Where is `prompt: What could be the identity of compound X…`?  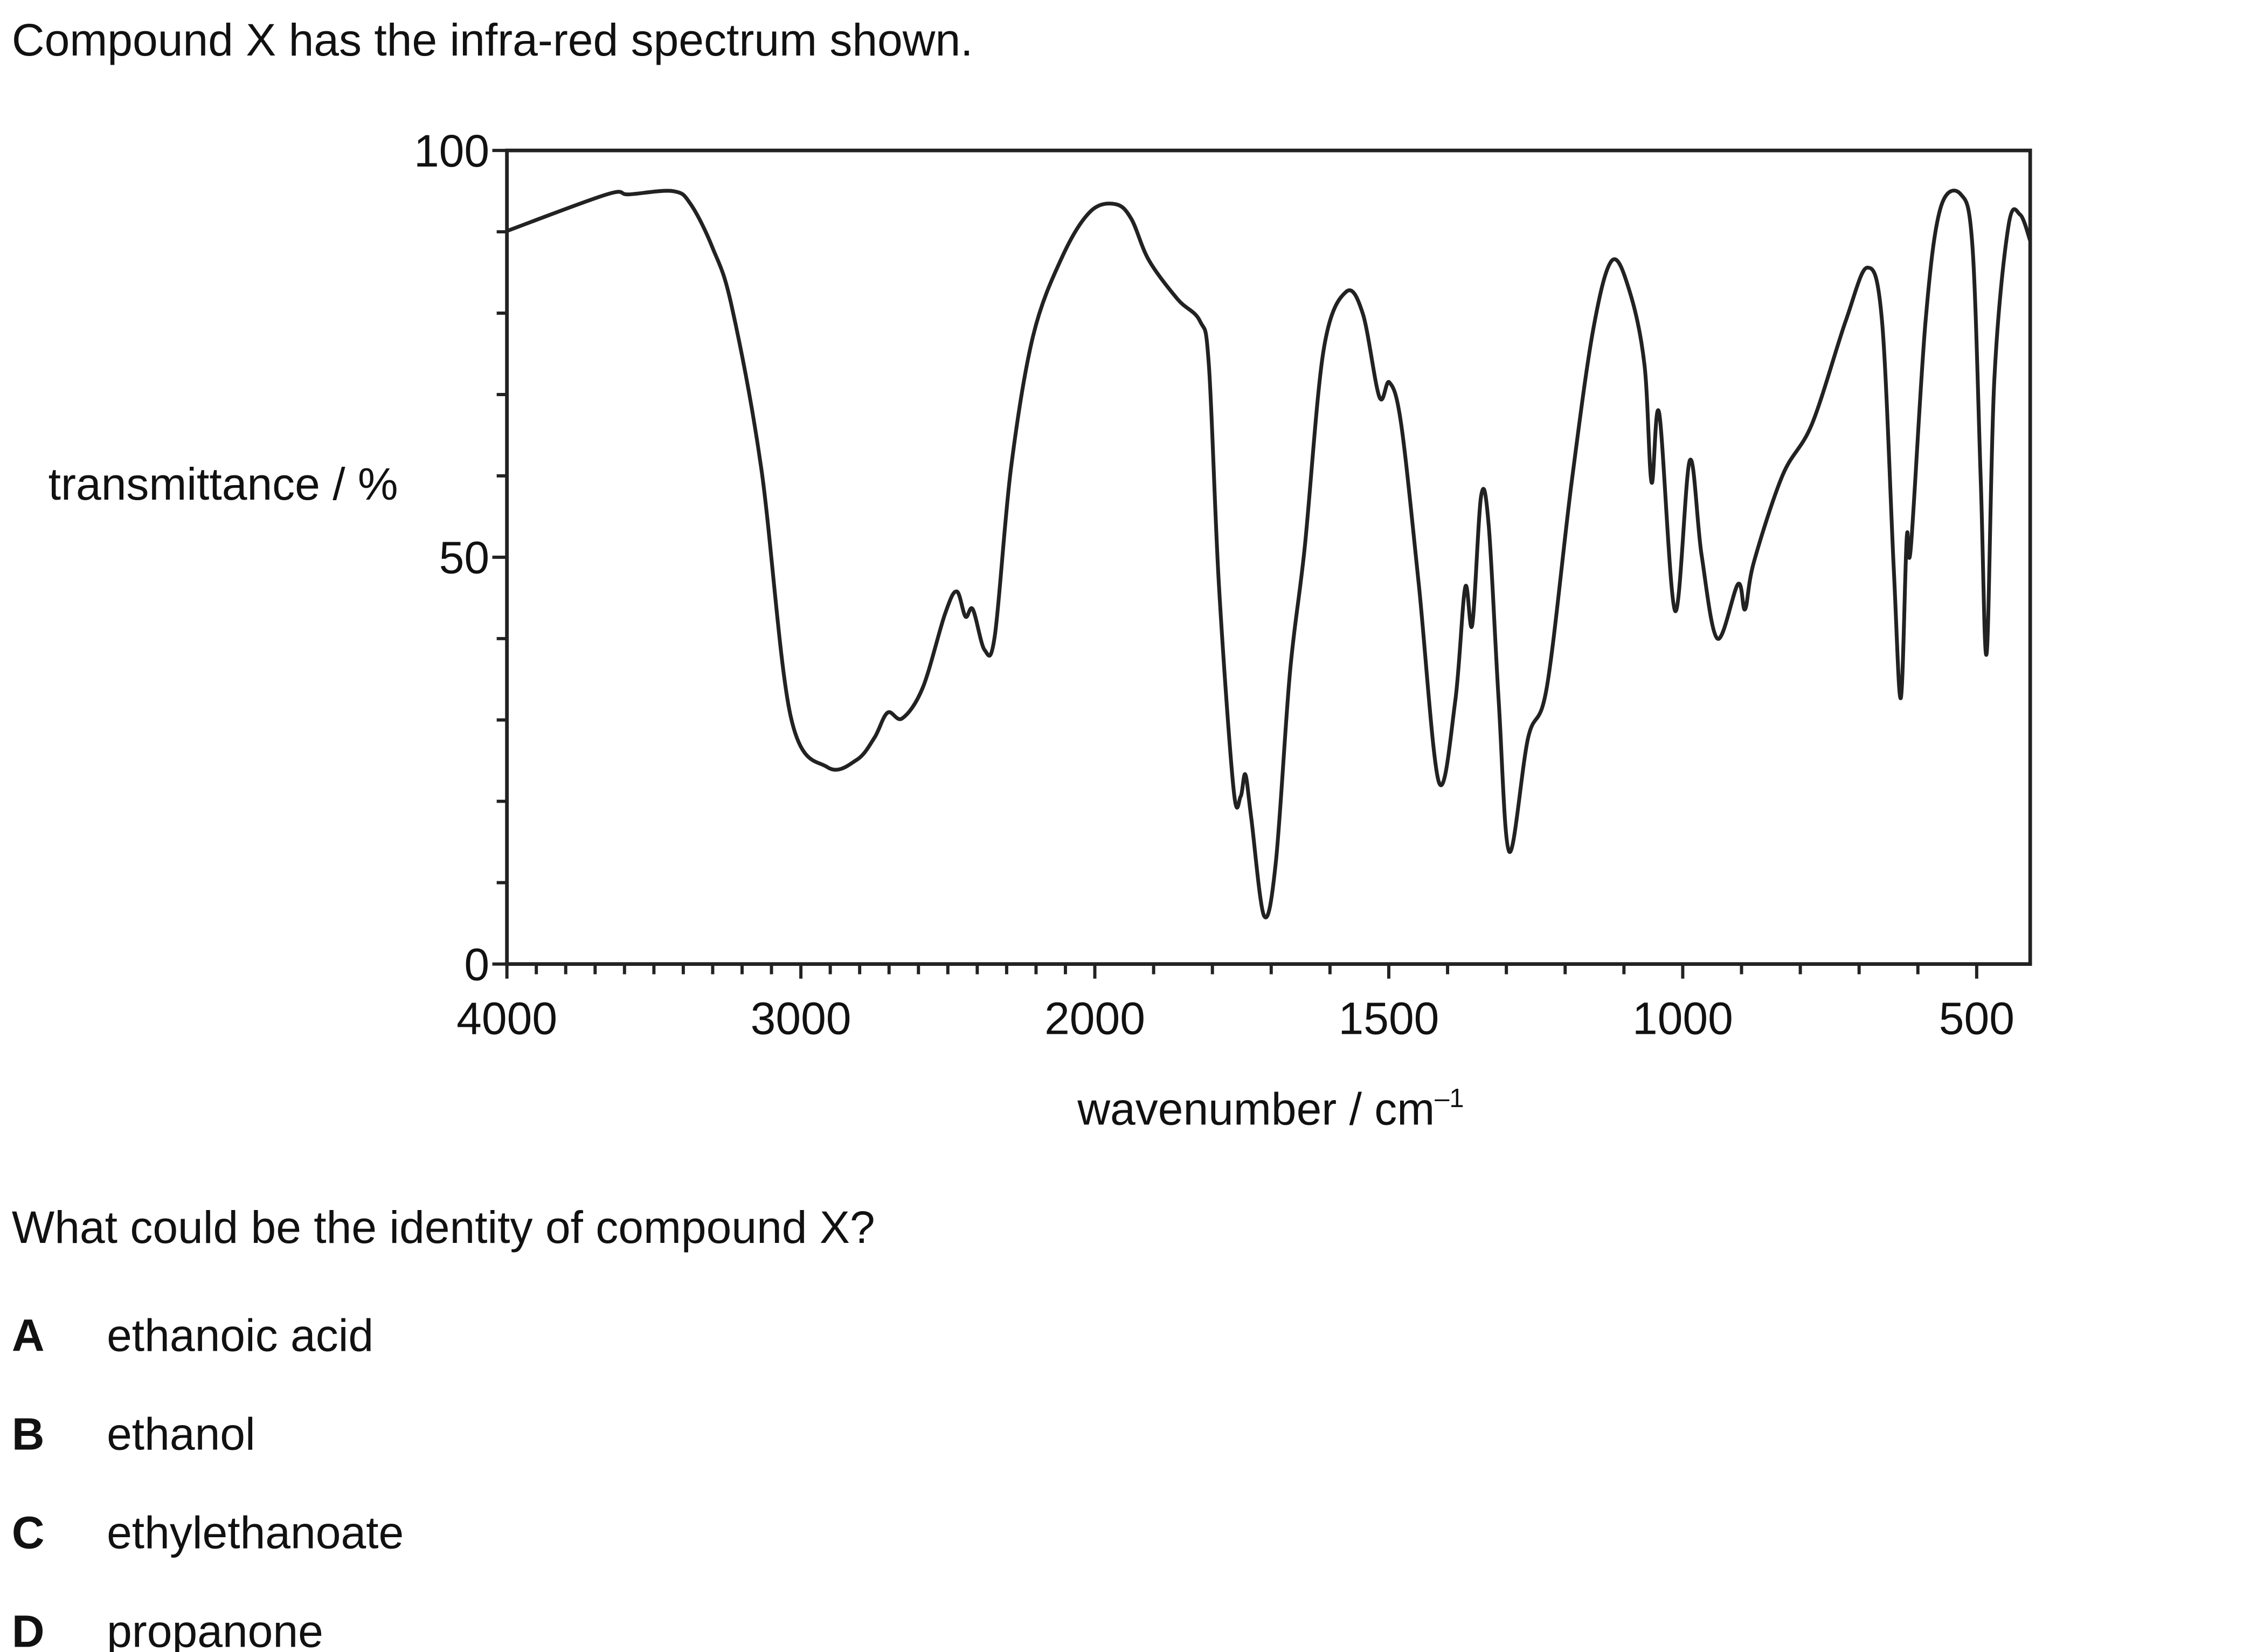
prompt: What could be the identity of compound X… is located at coordinates (443, 1227).